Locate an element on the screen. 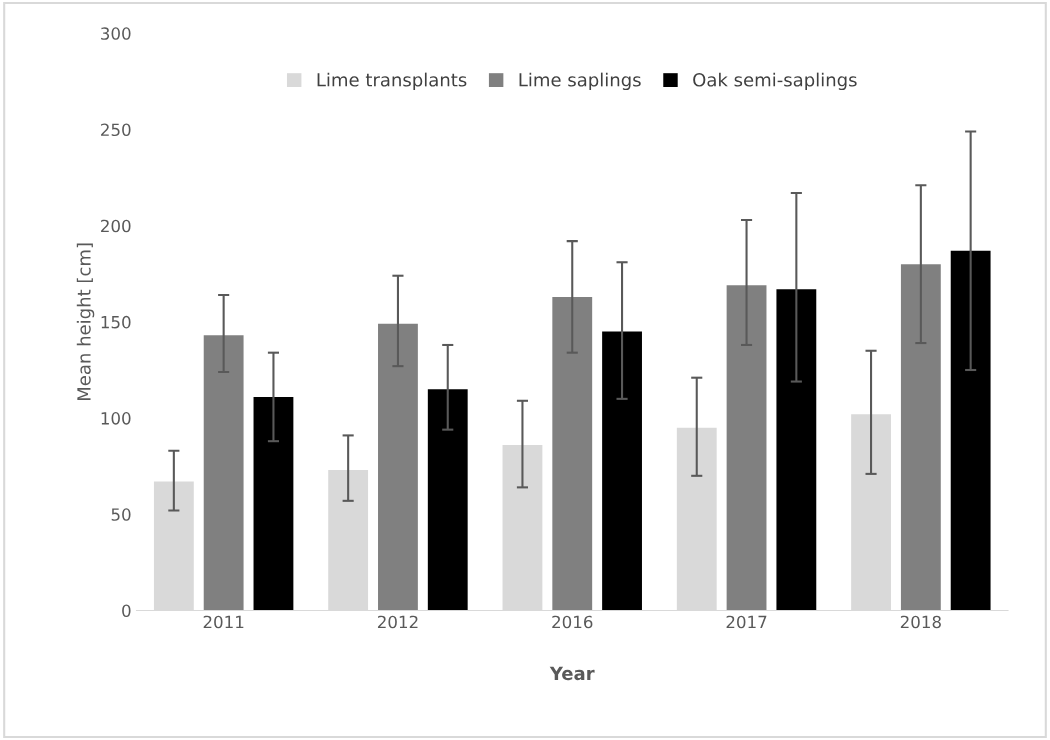  x-tick-label: 2018 is located at coordinates (920, 622).